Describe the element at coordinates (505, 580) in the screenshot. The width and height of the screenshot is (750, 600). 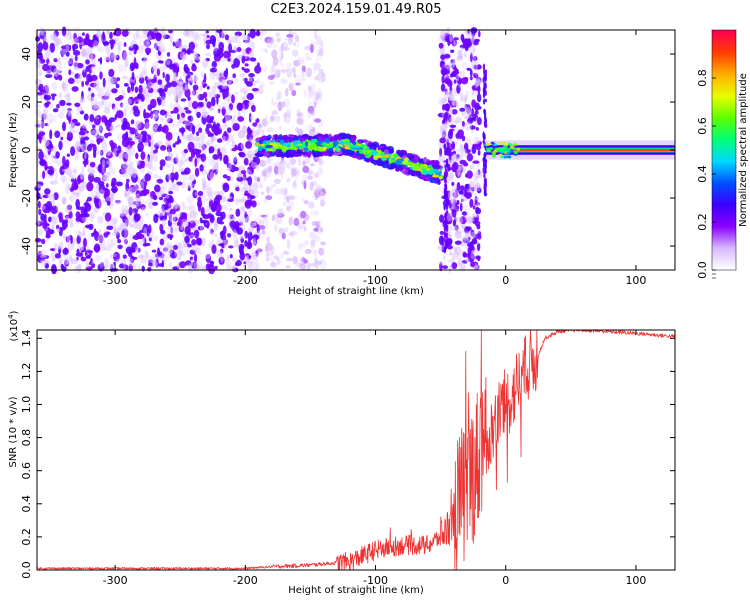
I see `x-tick-label: 0` at that location.